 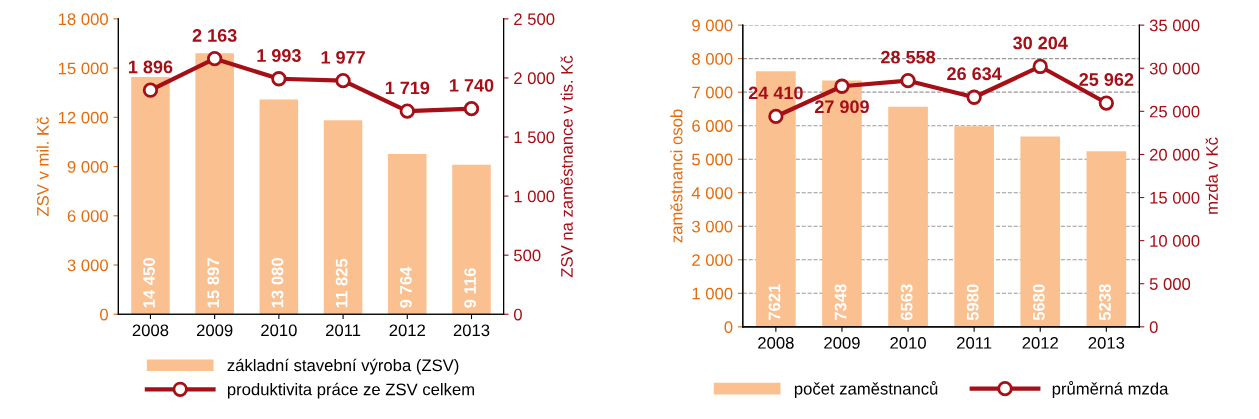 I want to click on y-tick-label: 5 000, so click(x=712, y=159).